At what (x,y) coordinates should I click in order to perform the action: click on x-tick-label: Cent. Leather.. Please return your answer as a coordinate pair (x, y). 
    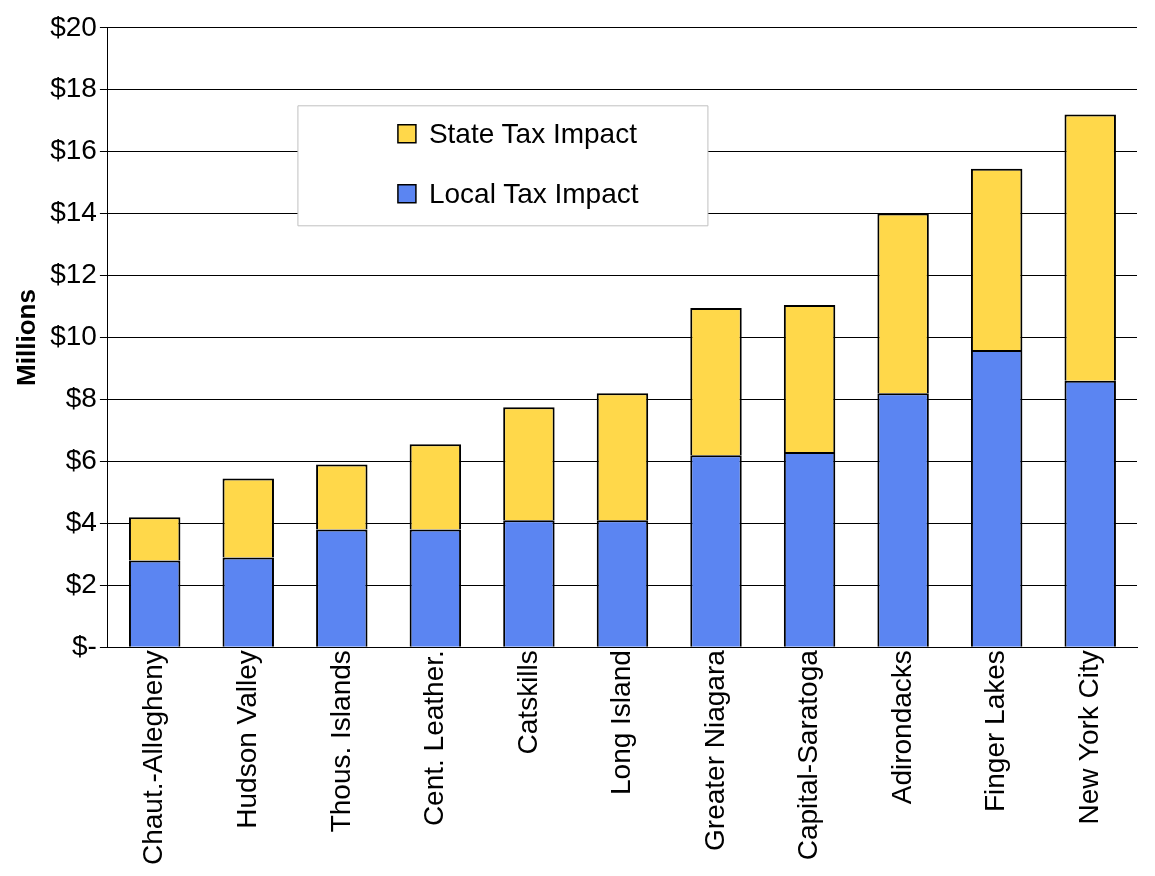
    Looking at the image, I should click on (434, 738).